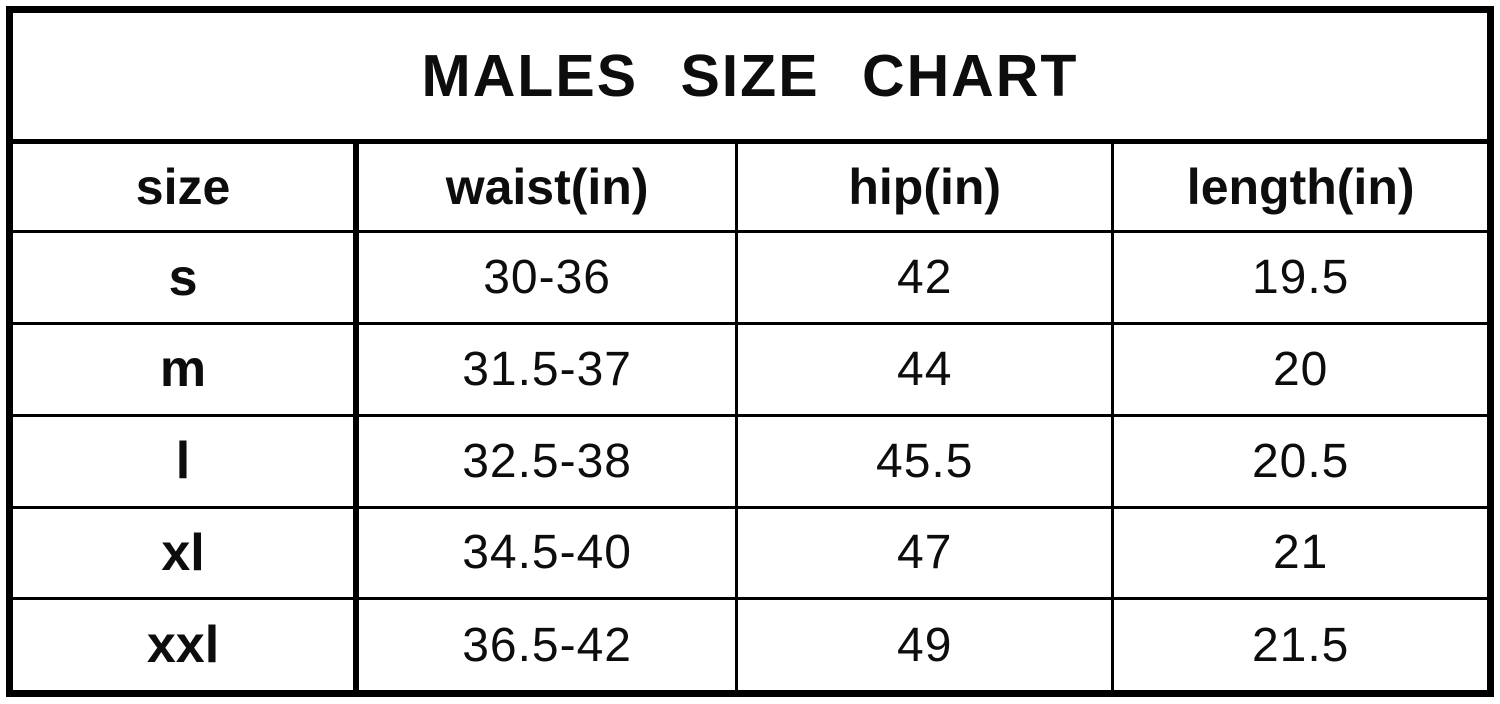 Image resolution: width=1500 pixels, height=704 pixels. I want to click on table-row-xxl: xxl 36.5-42 49 21.5, so click(750, 646).